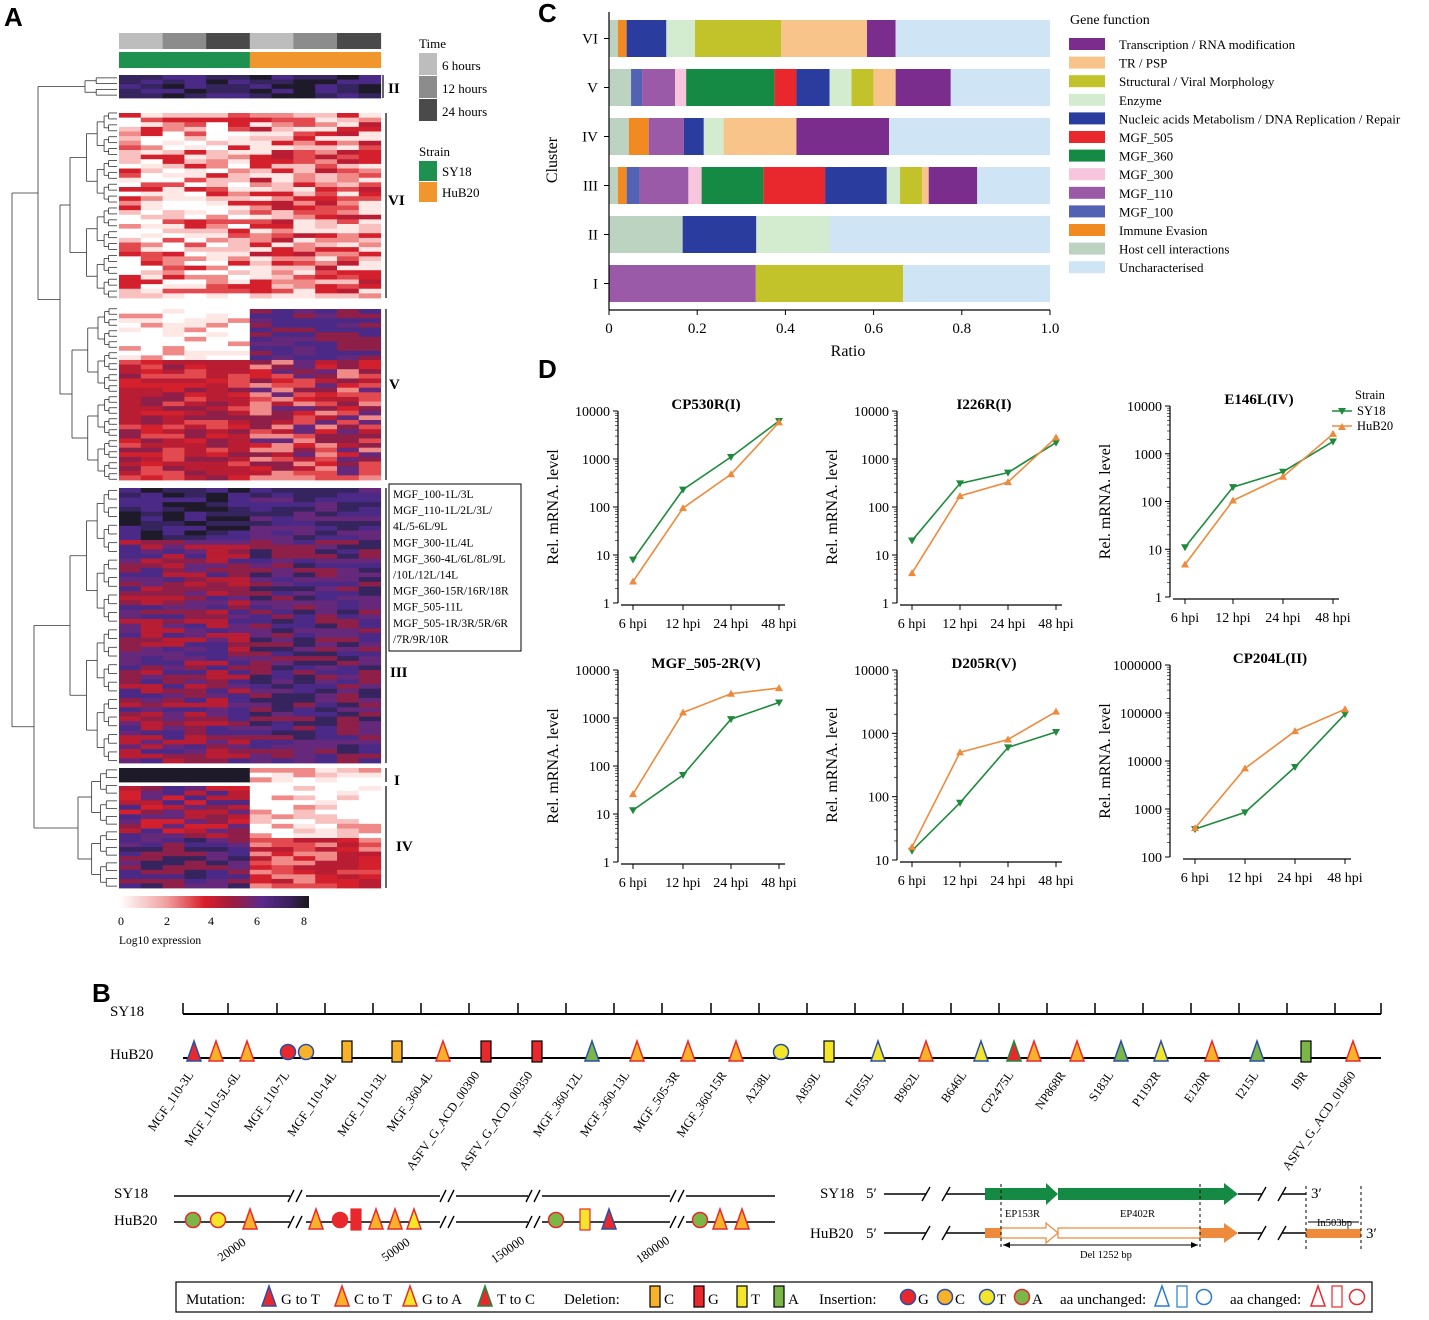  What do you see at coordinates (464, 88) in the screenshot?
I see `time-legend-label: 12 hours` at bounding box center [464, 88].